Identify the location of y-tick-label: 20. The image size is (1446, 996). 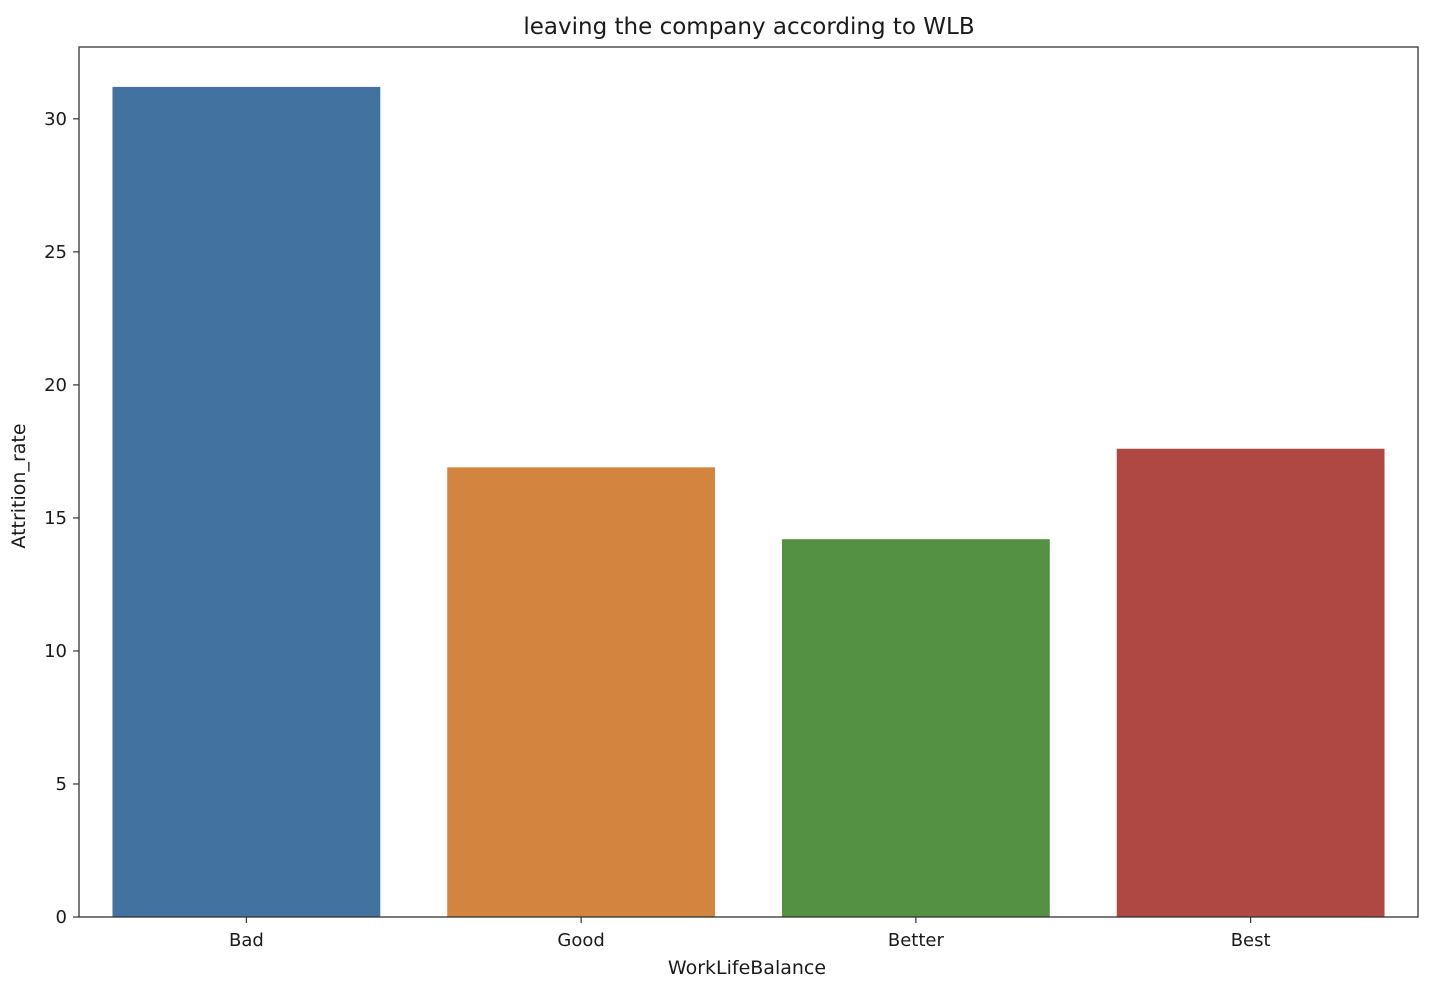
(55, 385).